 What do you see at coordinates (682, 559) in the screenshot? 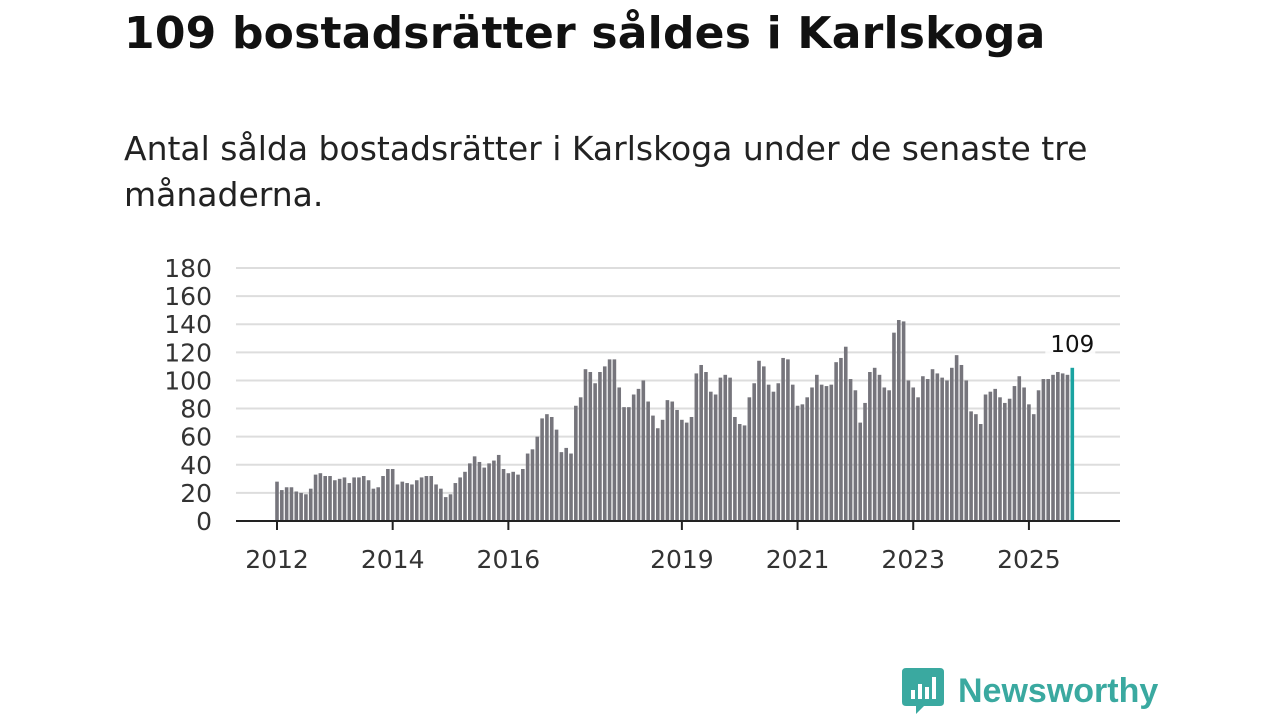
I see `x-tick-label: 2019` at bounding box center [682, 559].